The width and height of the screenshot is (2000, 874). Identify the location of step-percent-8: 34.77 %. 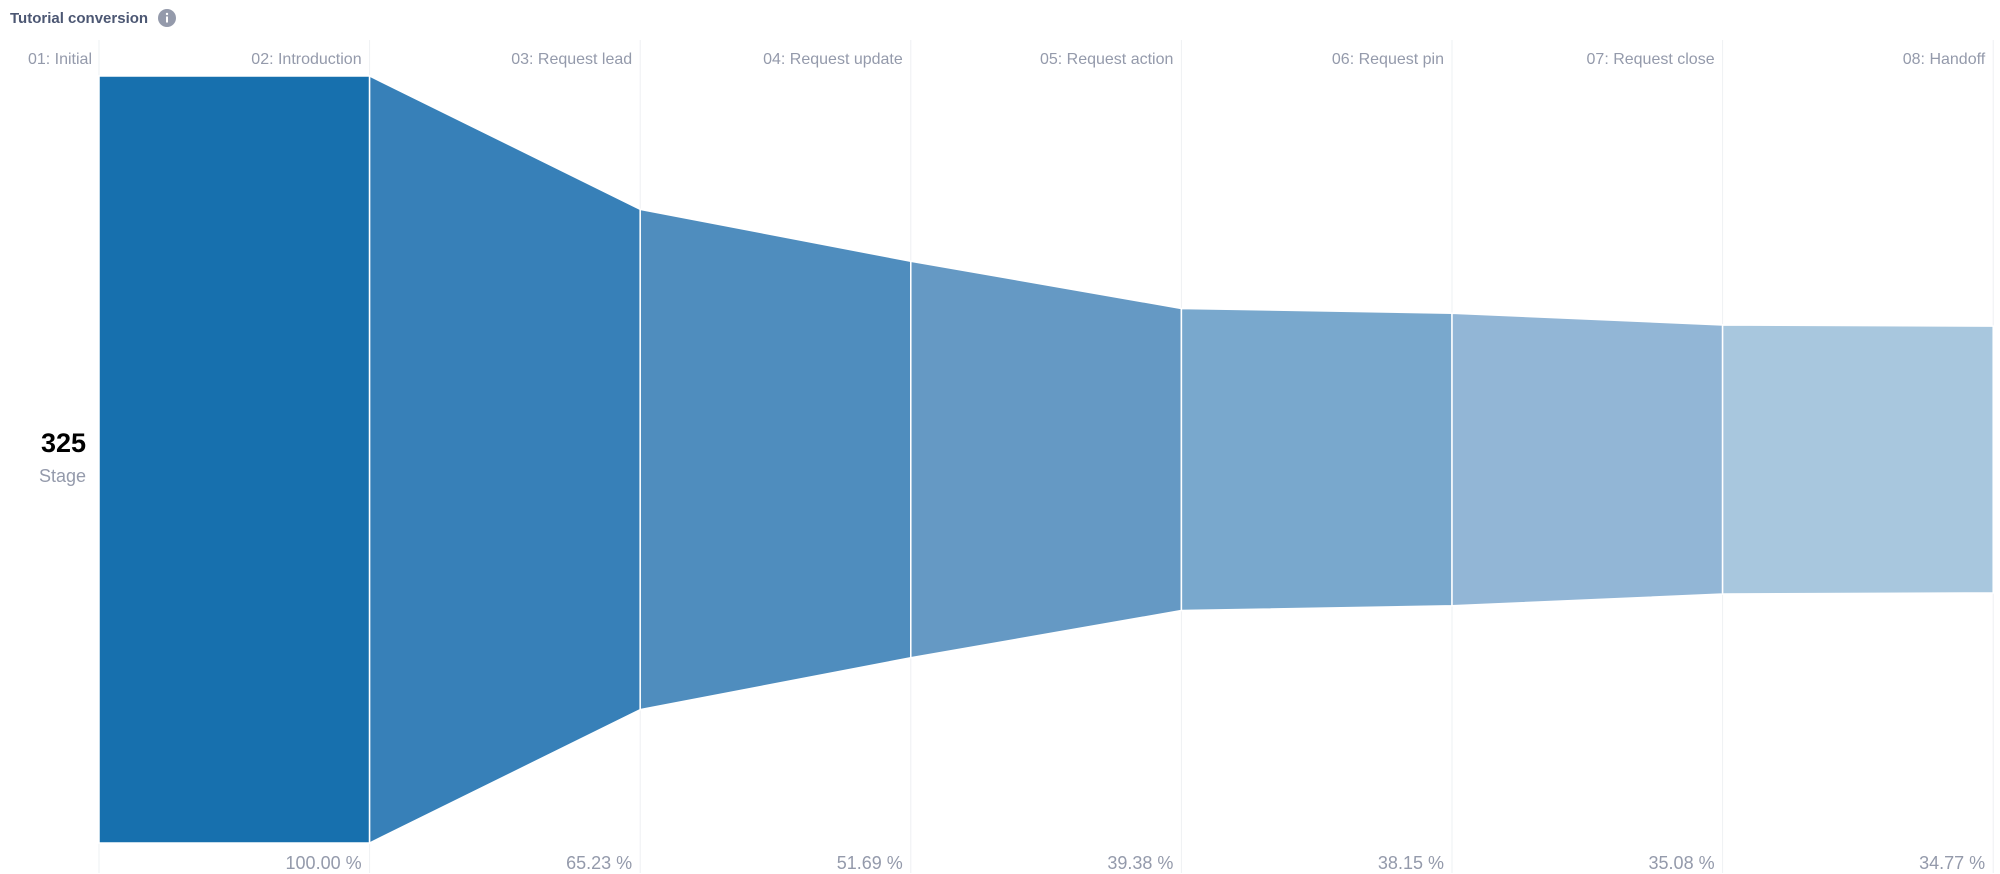
(1952, 863).